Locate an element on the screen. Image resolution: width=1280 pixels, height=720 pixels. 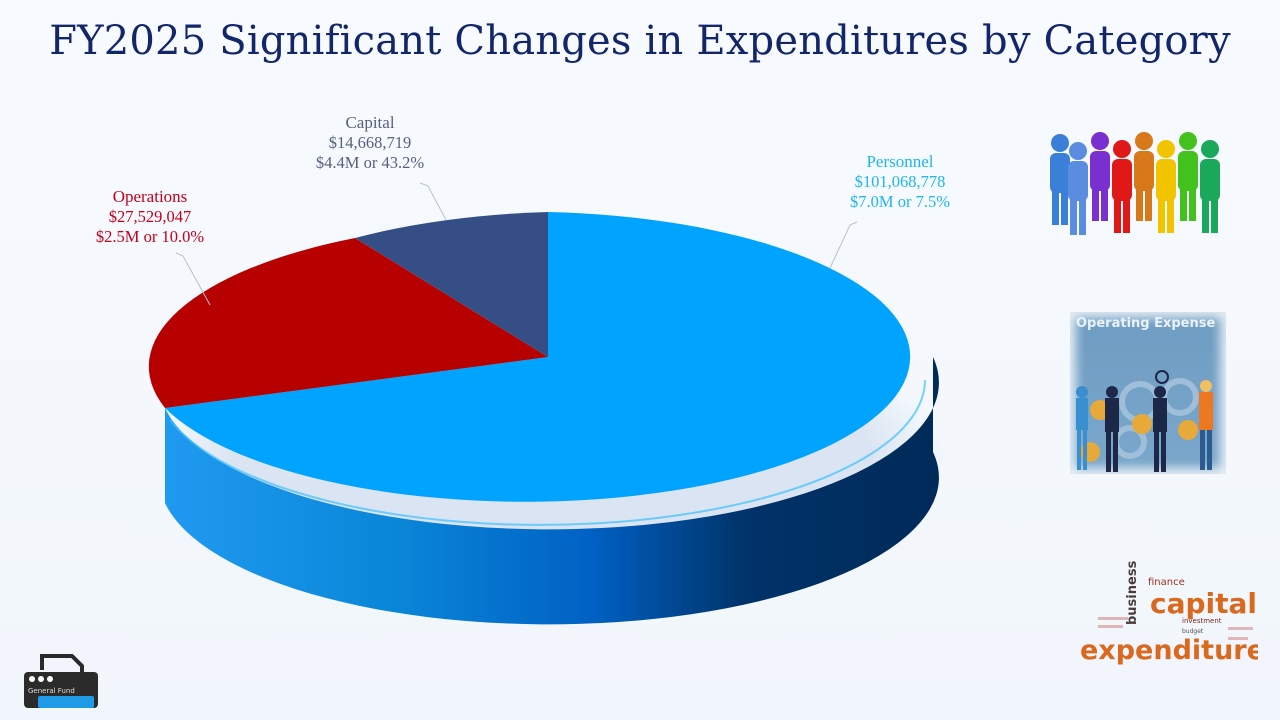
svg-text: business is located at coordinates (1132, 592).